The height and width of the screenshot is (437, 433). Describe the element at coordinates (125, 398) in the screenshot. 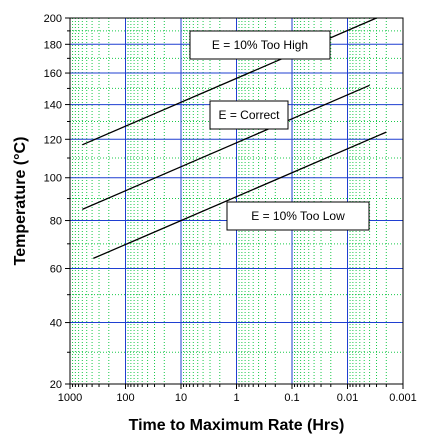

I see `x-tick-label: 100` at that location.